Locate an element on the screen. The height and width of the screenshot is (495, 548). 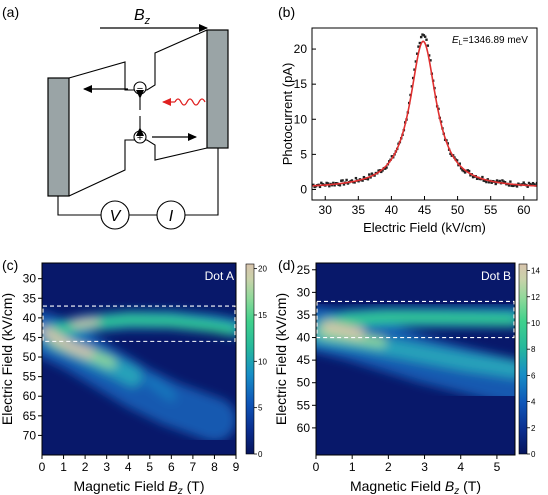
colorbar-tick-label: 0 is located at coordinates (260, 454).